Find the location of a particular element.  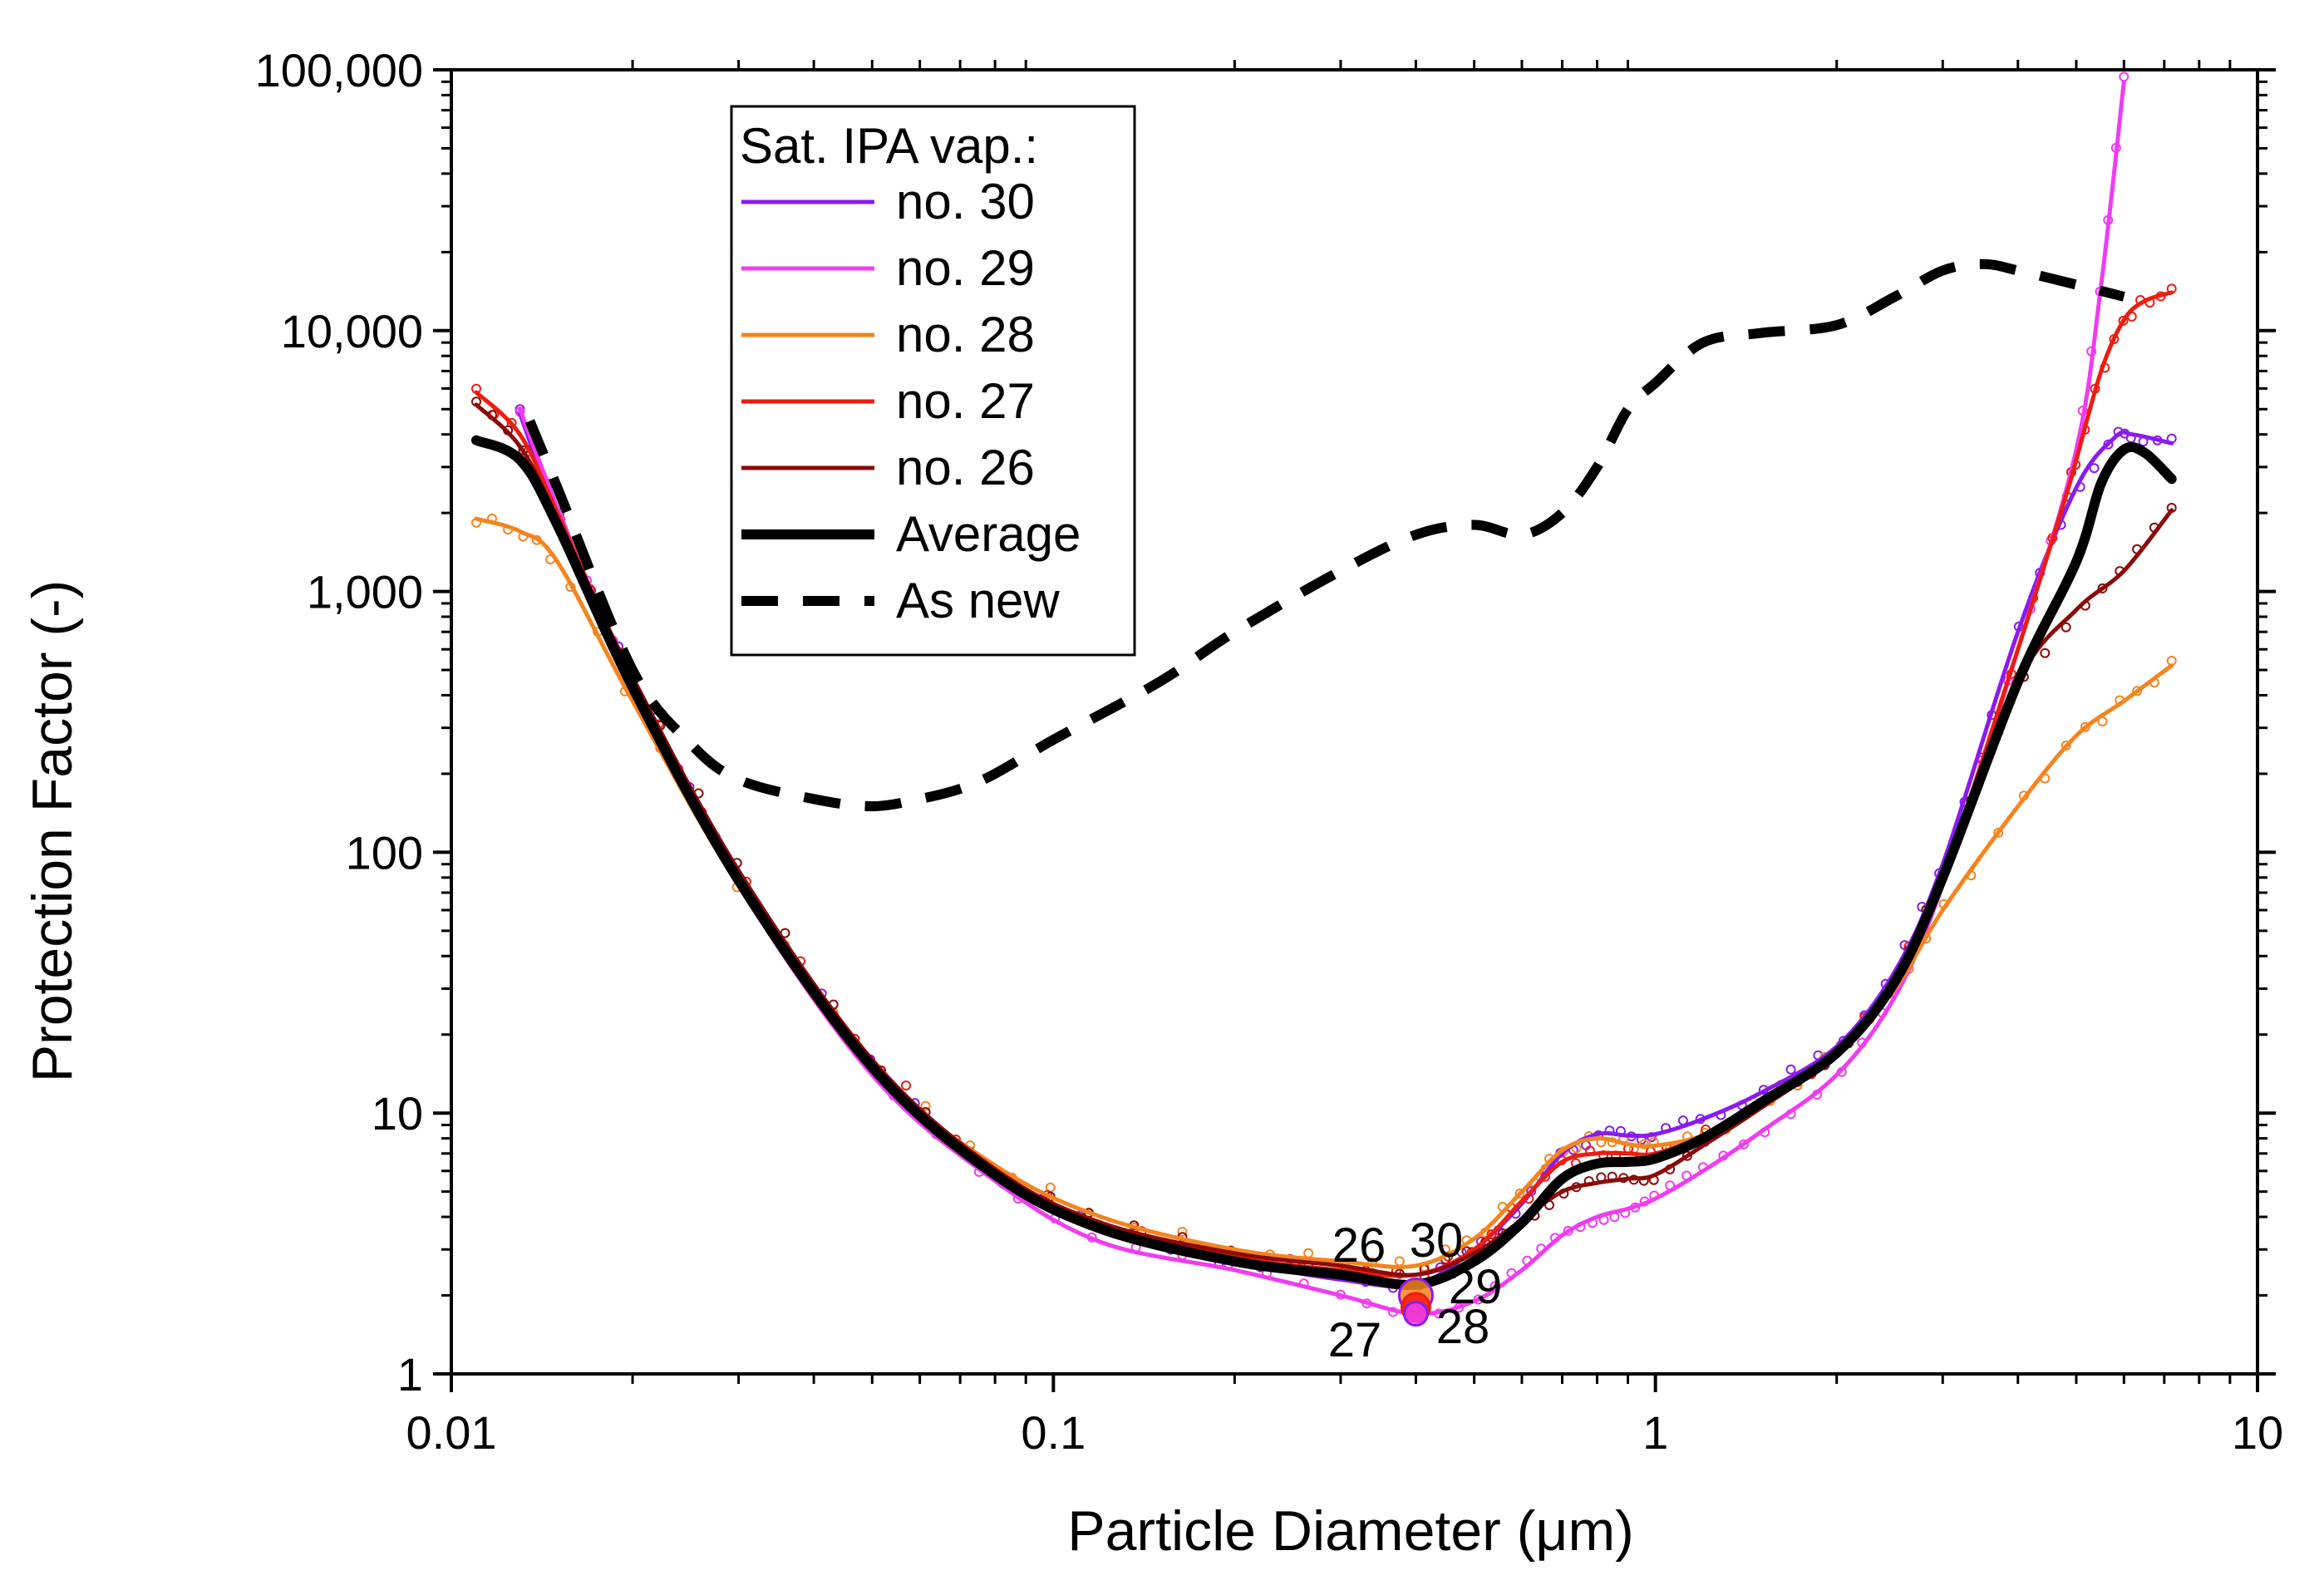

annotation-label-26: 26 is located at coordinates (1359, 1245).